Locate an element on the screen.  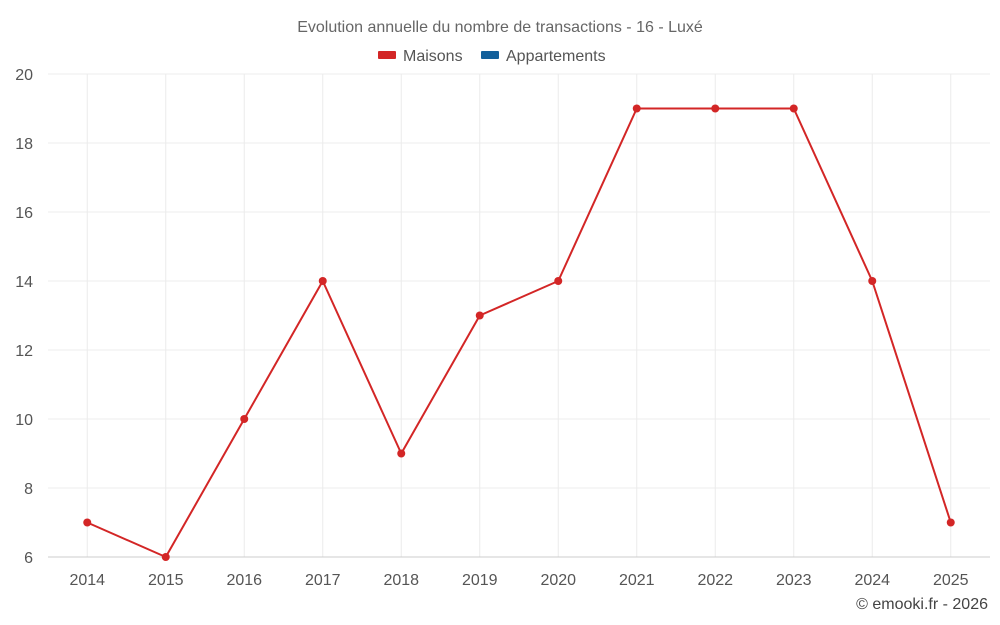
credit-text: © emooki.fr - 2026 is located at coordinates (922, 604).